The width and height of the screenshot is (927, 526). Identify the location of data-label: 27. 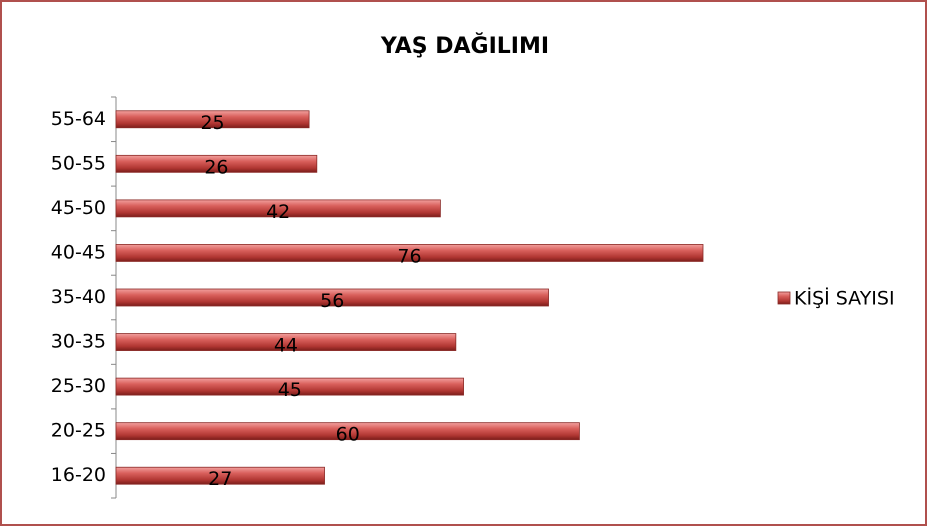
(220, 479).